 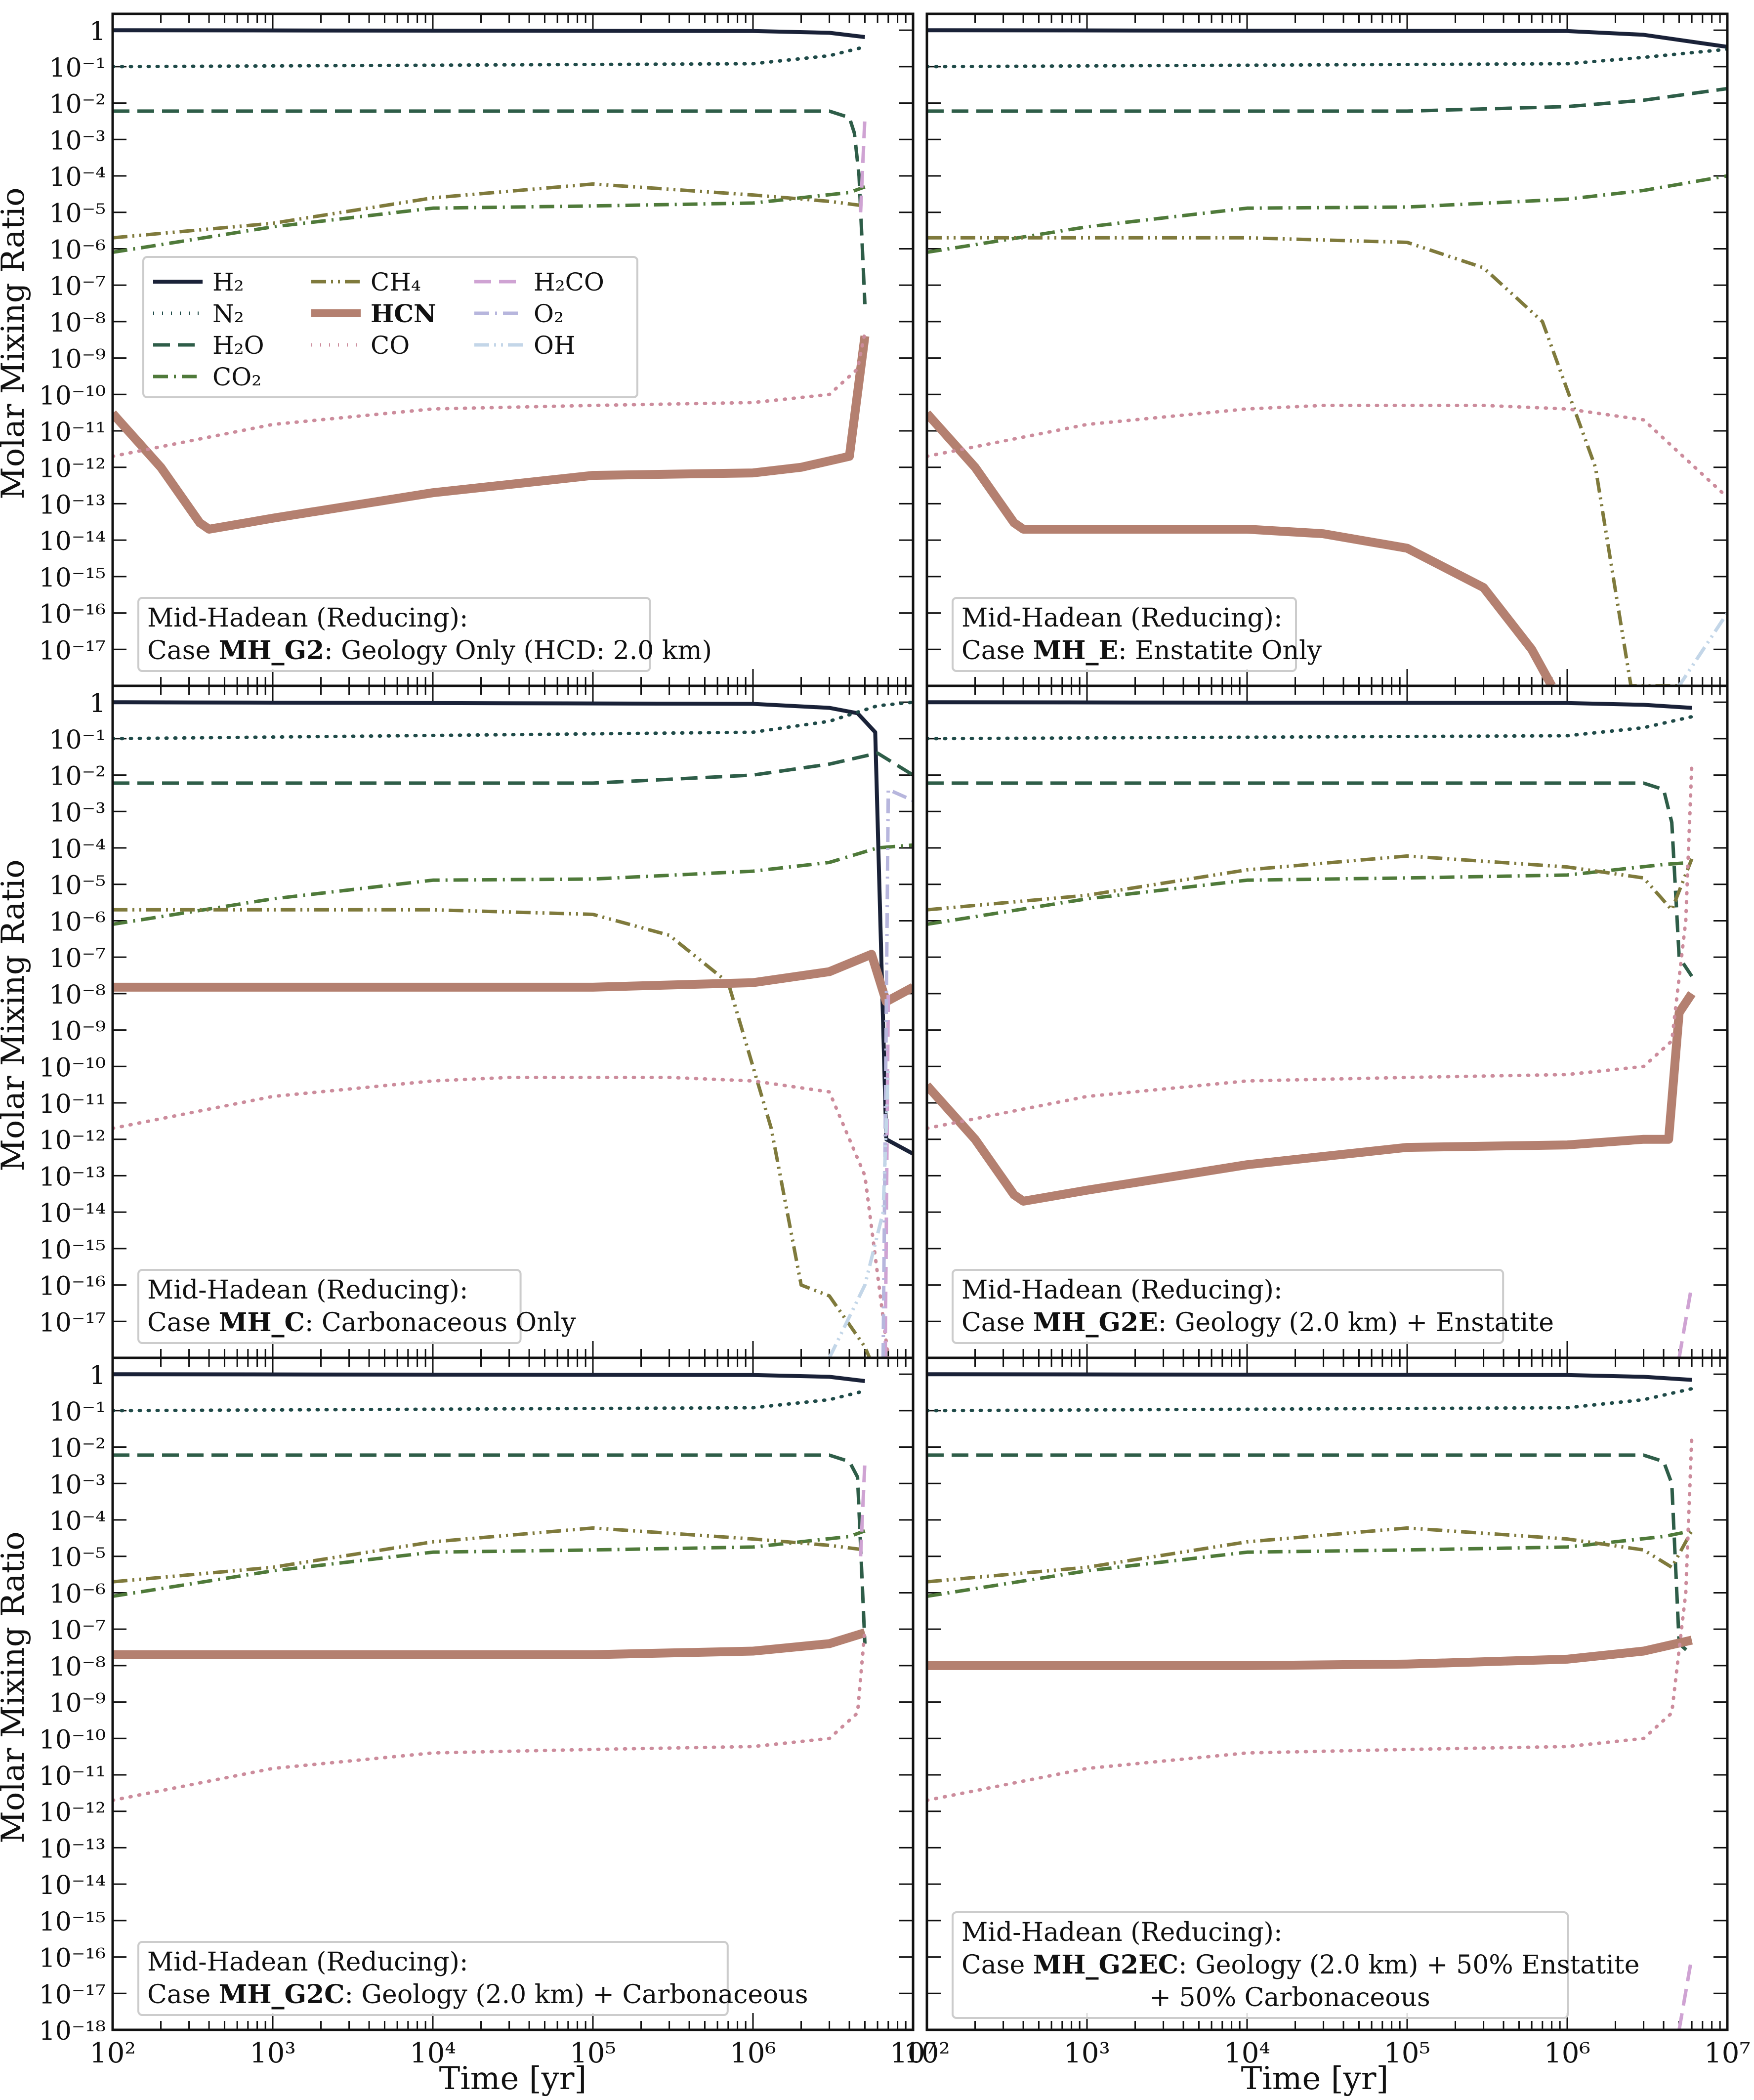 What do you see at coordinates (429, 650) in the screenshot?
I see `annotation-line-2: Case MH_G2: Geology Only (HCD: 2.0 km)` at bounding box center [429, 650].